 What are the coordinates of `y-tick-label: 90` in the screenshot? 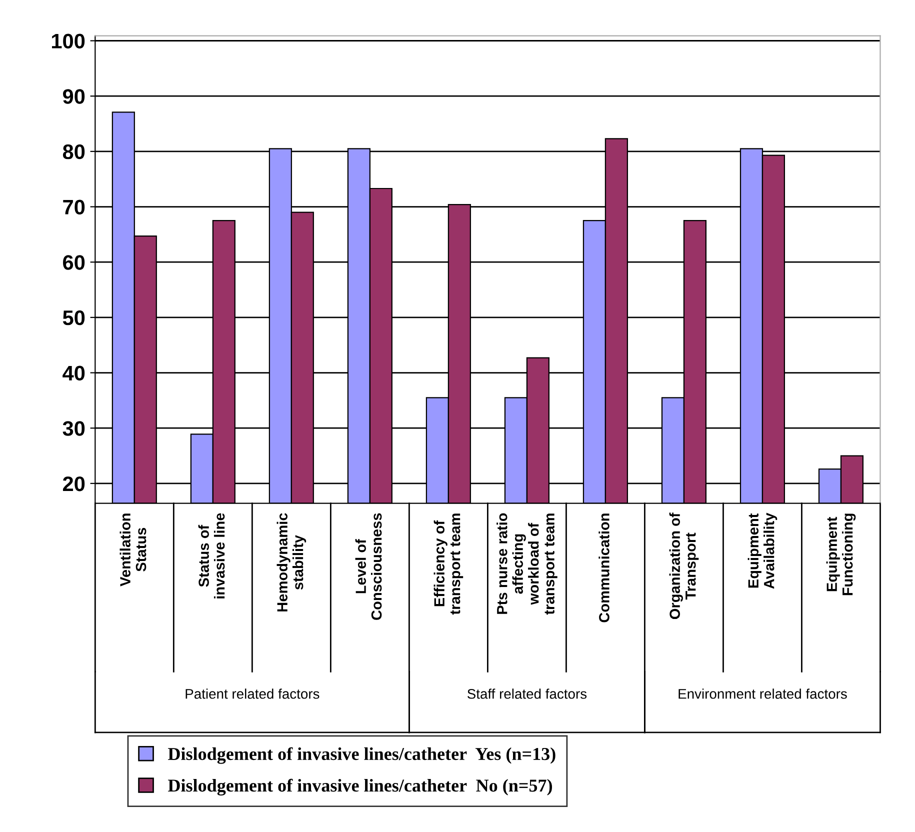 It's located at (73, 96).